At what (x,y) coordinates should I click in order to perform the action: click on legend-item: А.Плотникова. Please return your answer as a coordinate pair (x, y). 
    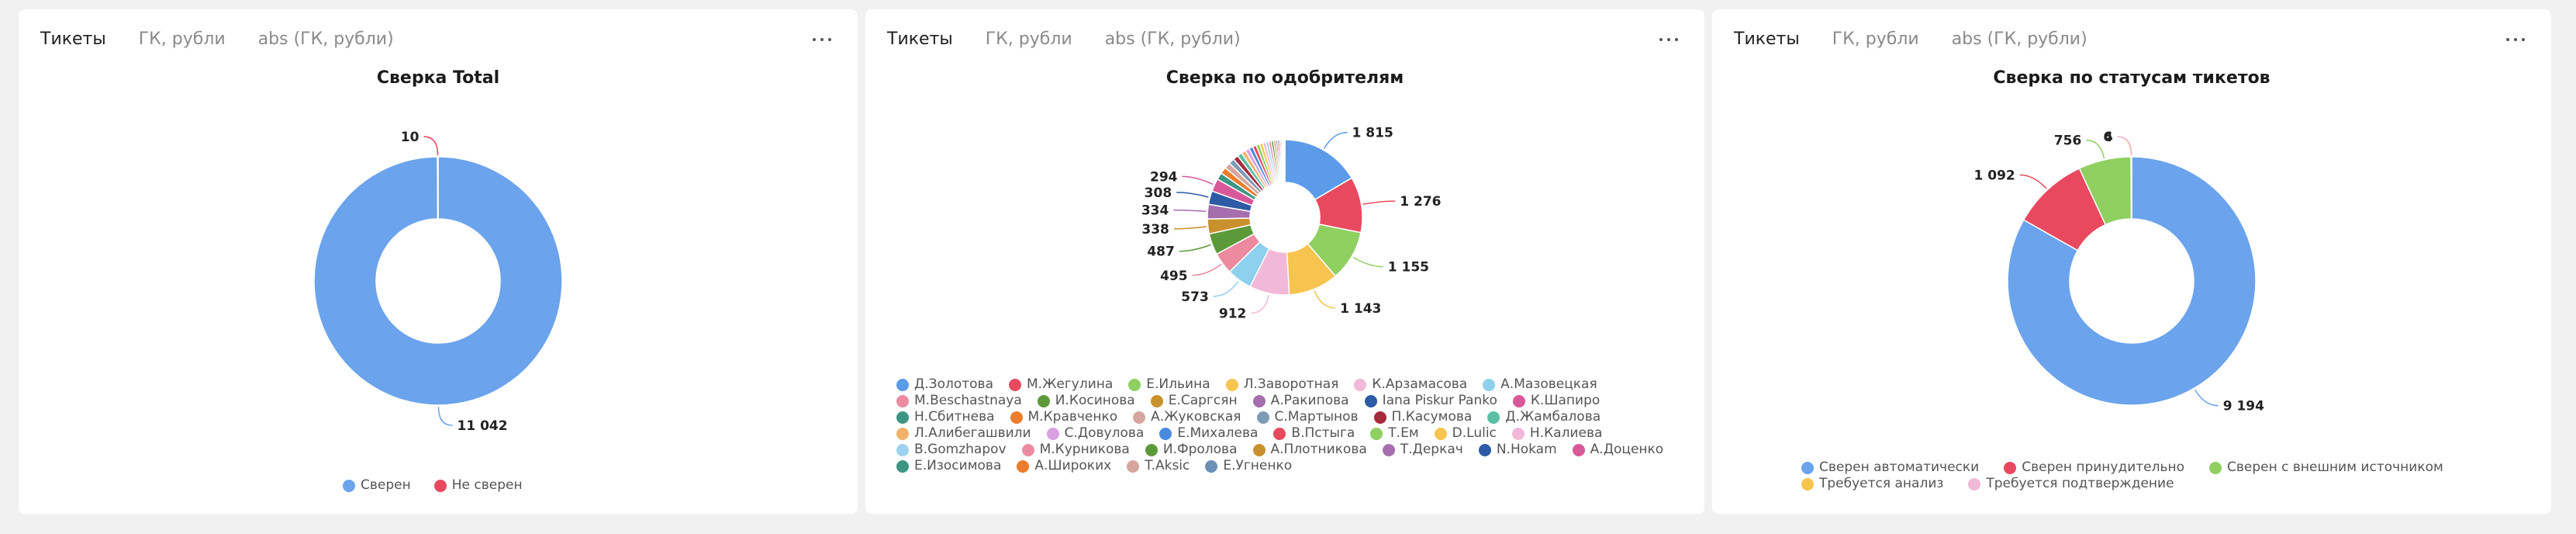
    Looking at the image, I should click on (1309, 450).